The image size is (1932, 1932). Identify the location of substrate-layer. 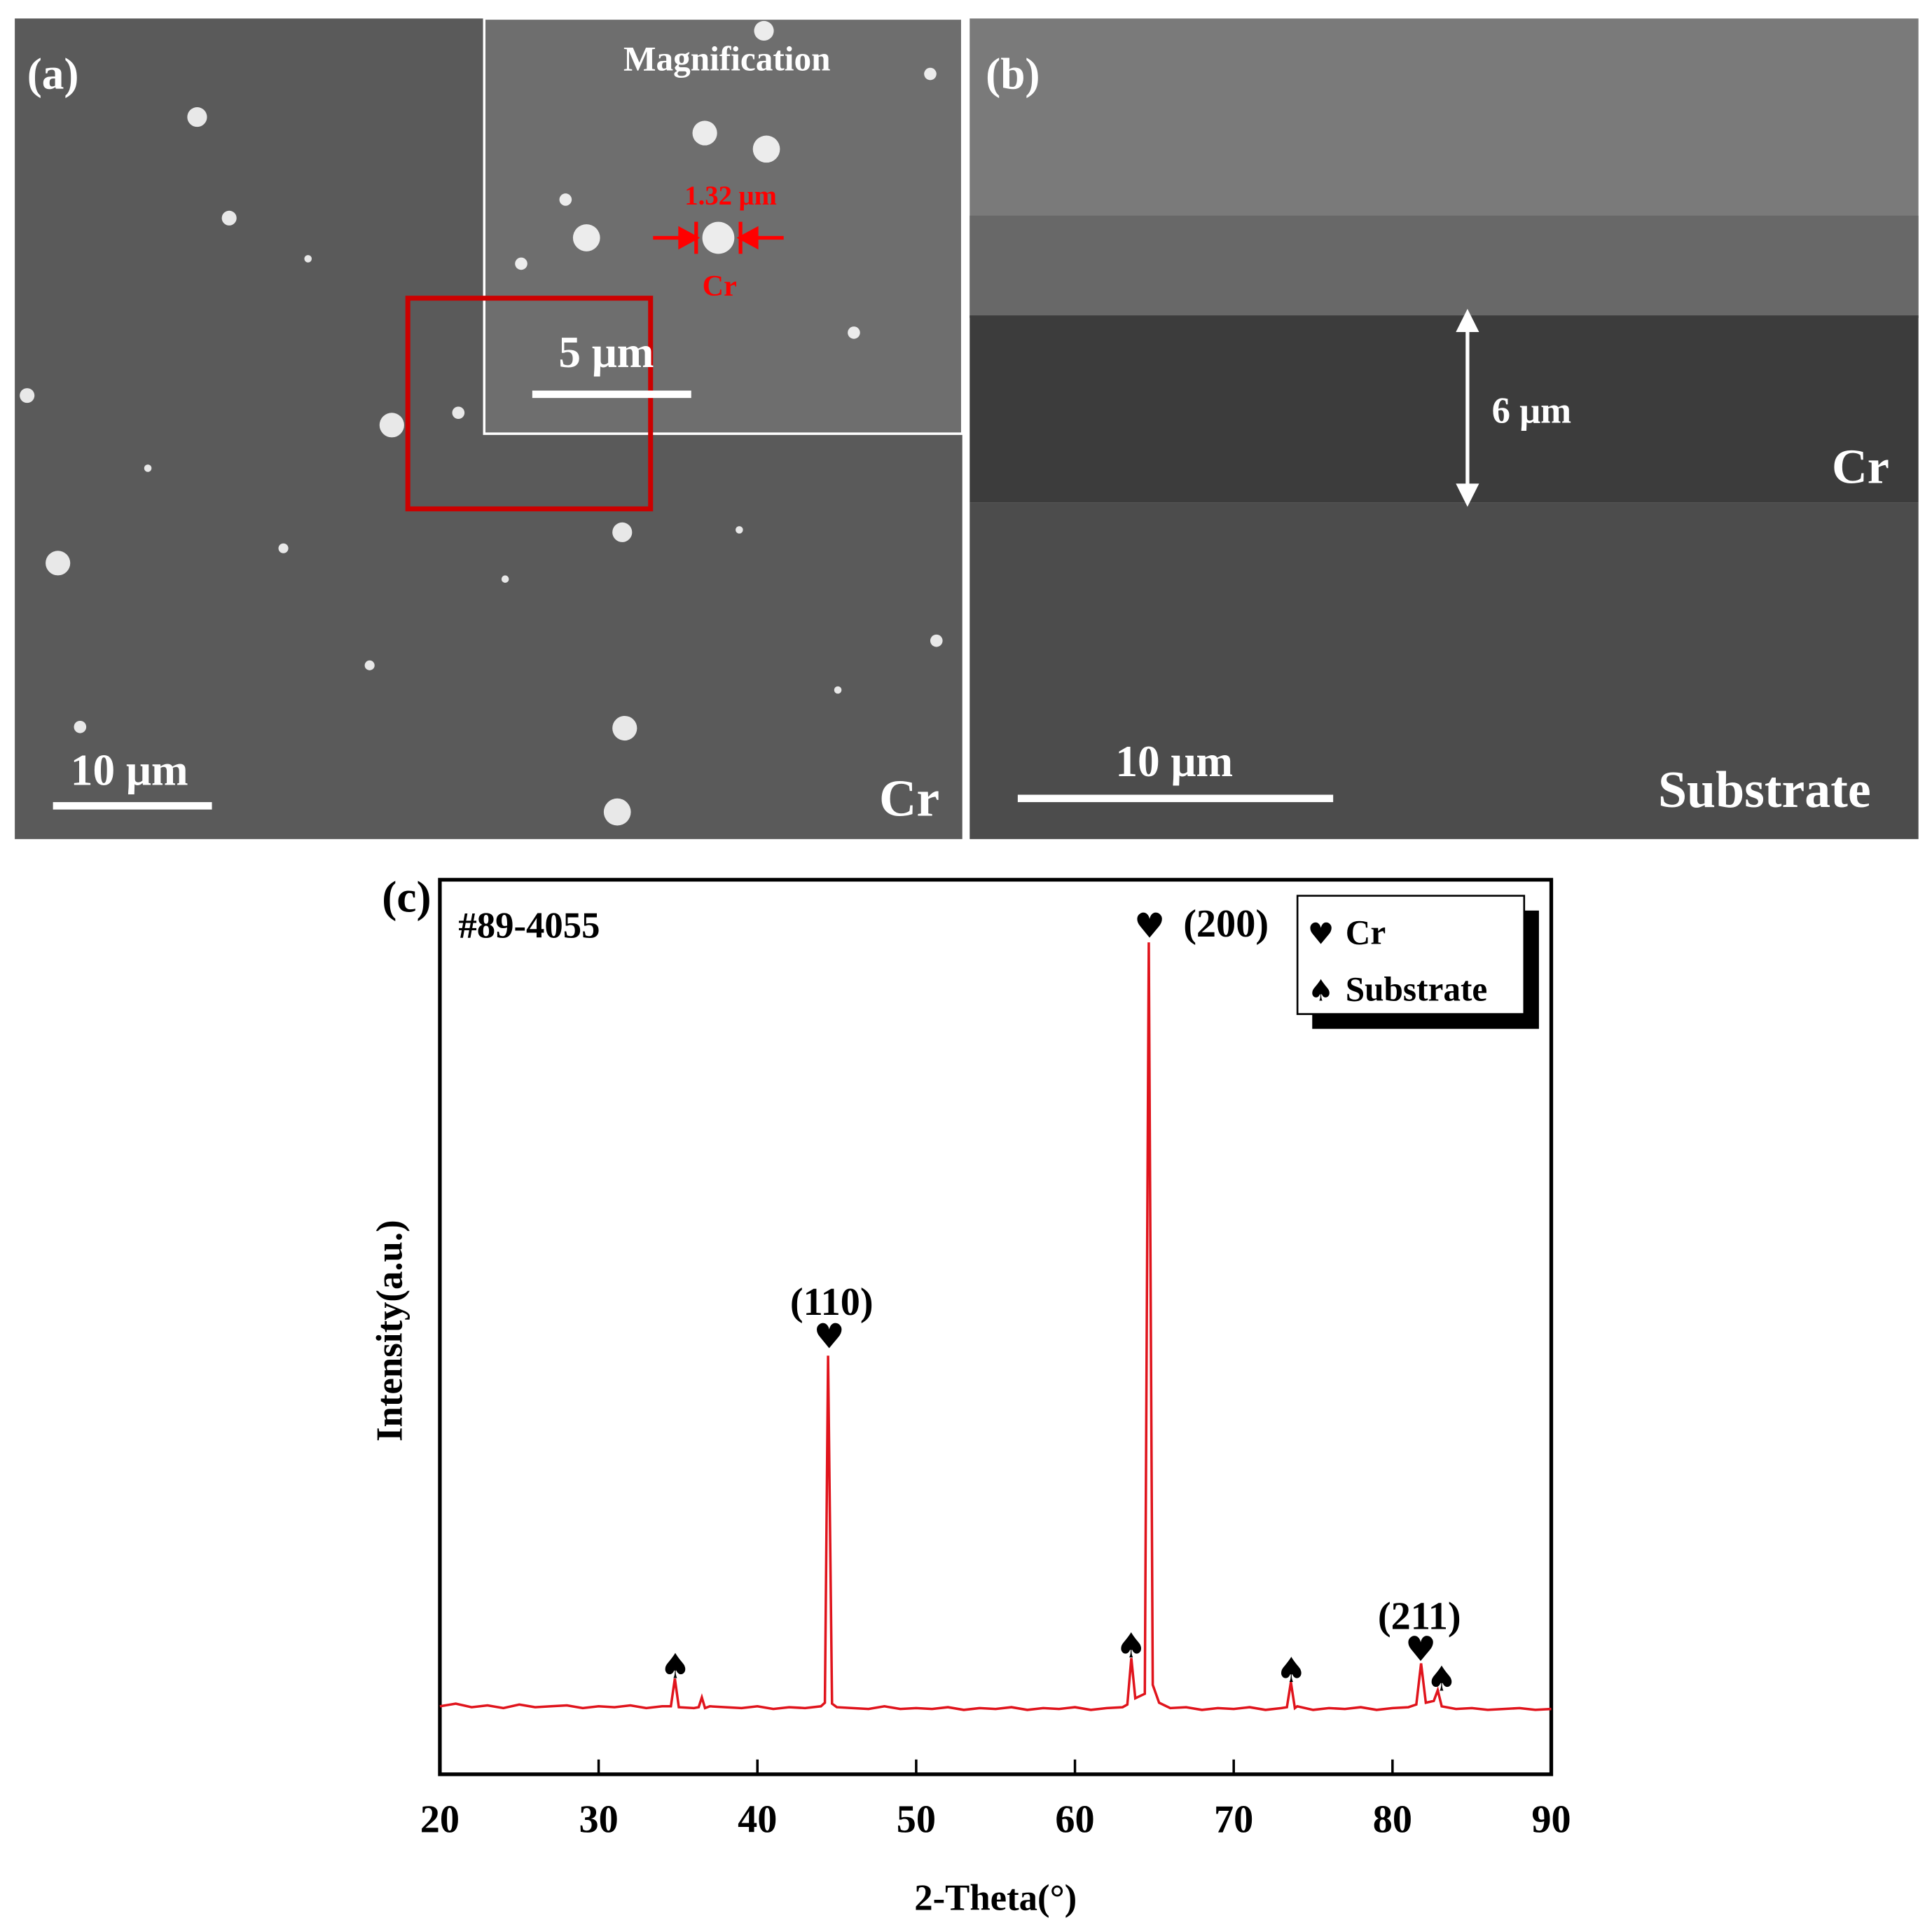
(1444, 670).